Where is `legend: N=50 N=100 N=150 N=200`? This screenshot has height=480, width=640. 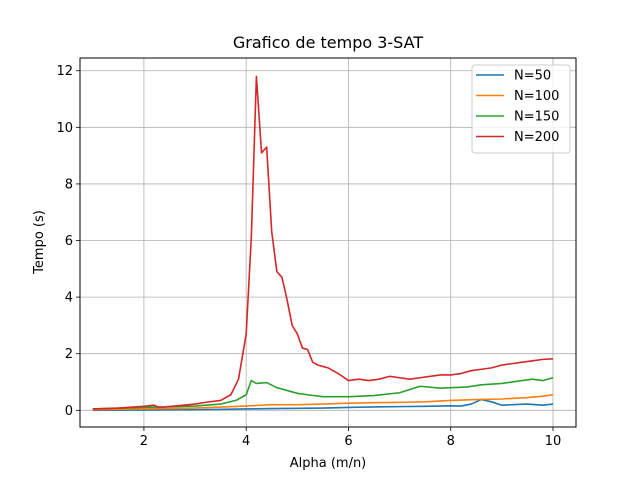 legend: N=50 N=100 N=150 N=200 is located at coordinates (521, 109).